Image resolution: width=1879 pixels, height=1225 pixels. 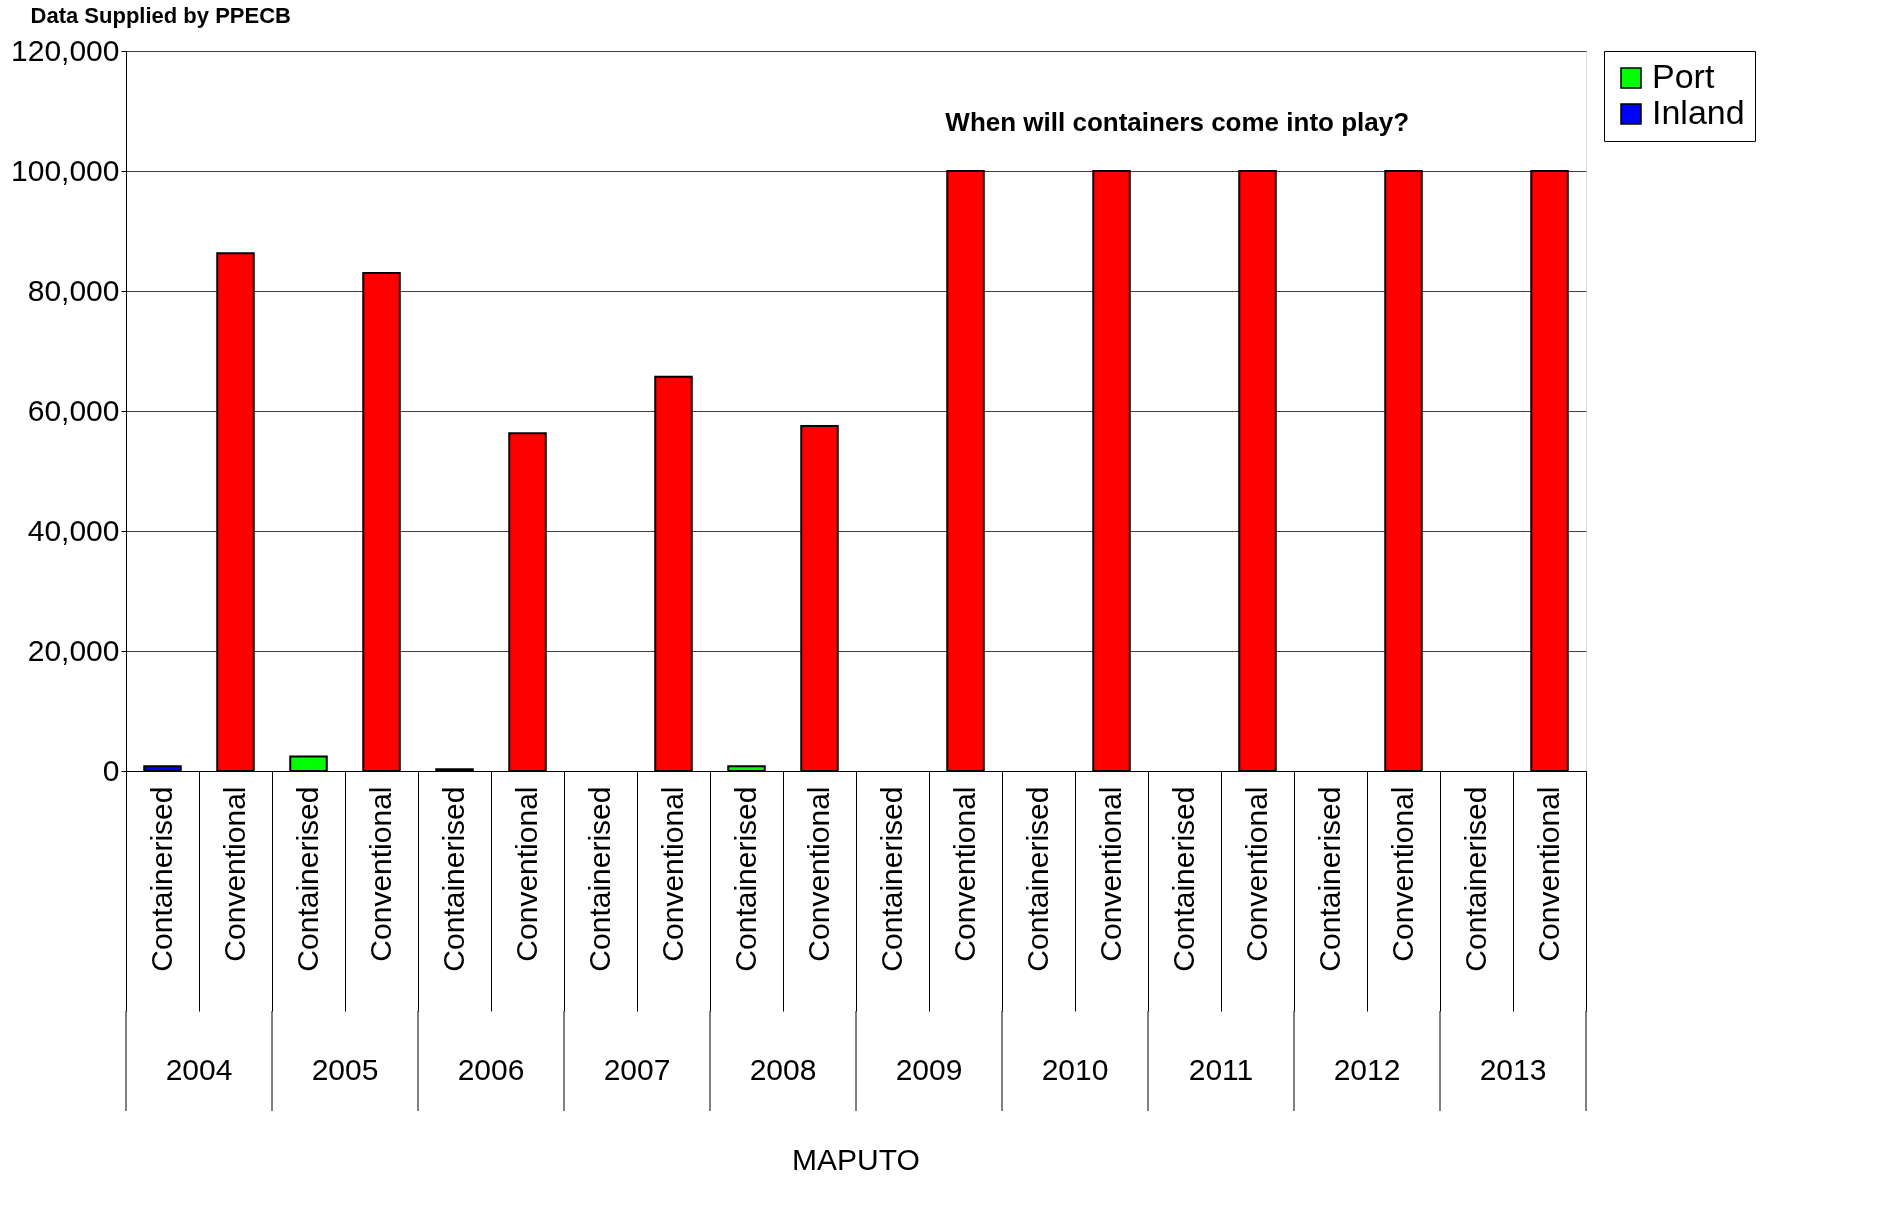 What do you see at coordinates (199, 1069) in the screenshot?
I see `text: 2004` at bounding box center [199, 1069].